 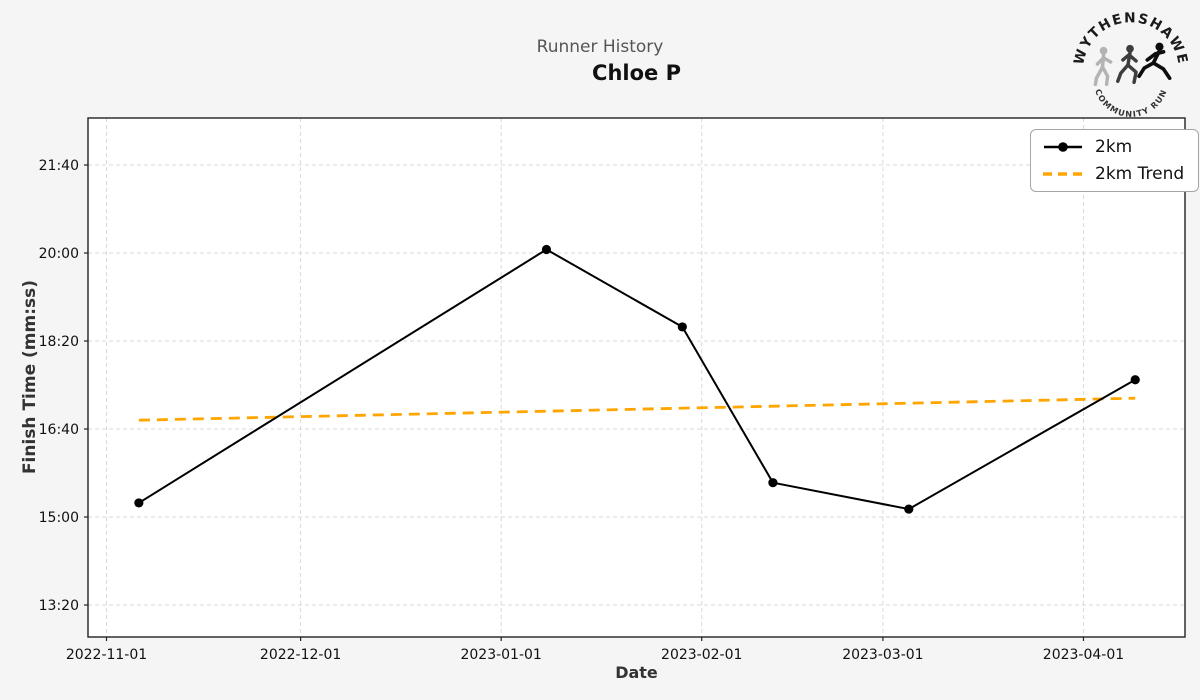 What do you see at coordinates (59, 166) in the screenshot?
I see `y-tick-label: 21:40` at bounding box center [59, 166].